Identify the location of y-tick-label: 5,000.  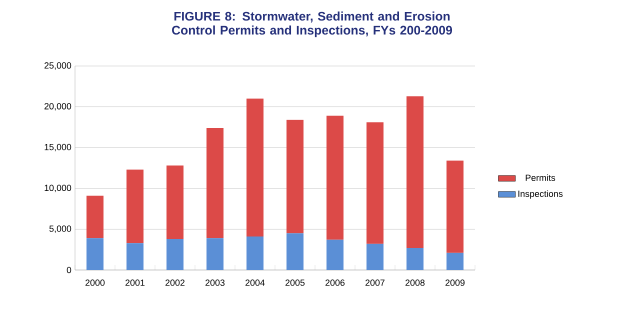
(60, 229).